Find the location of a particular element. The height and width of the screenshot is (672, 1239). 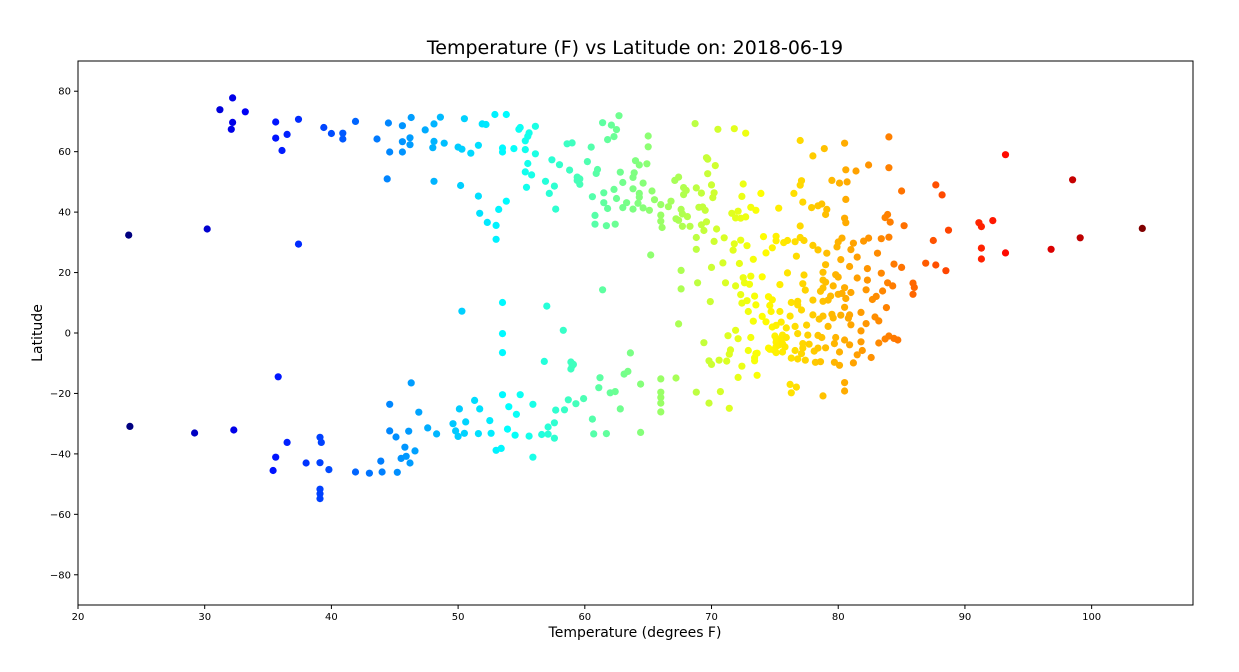

y-tick-label: −20 is located at coordinates (60, 394).